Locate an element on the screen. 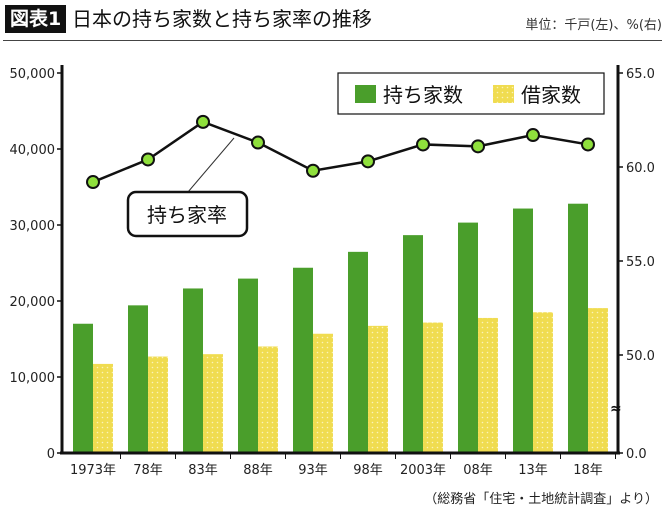 The width and height of the screenshot is (670, 510). x-tick-label: 18年 is located at coordinates (588, 470).